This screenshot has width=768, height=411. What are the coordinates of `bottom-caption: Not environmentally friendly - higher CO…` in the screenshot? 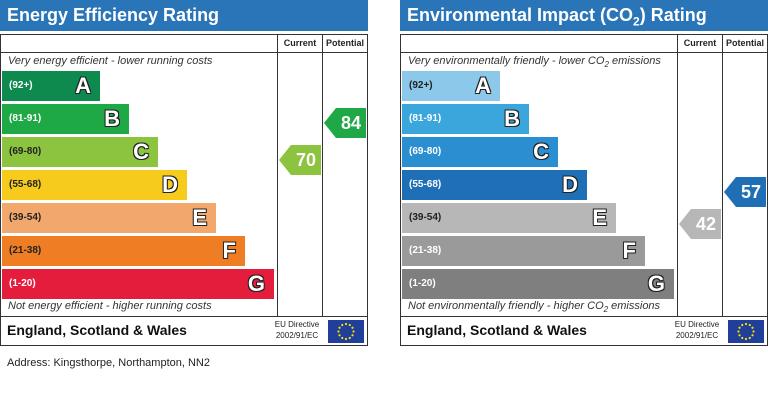 It's located at (534, 307).